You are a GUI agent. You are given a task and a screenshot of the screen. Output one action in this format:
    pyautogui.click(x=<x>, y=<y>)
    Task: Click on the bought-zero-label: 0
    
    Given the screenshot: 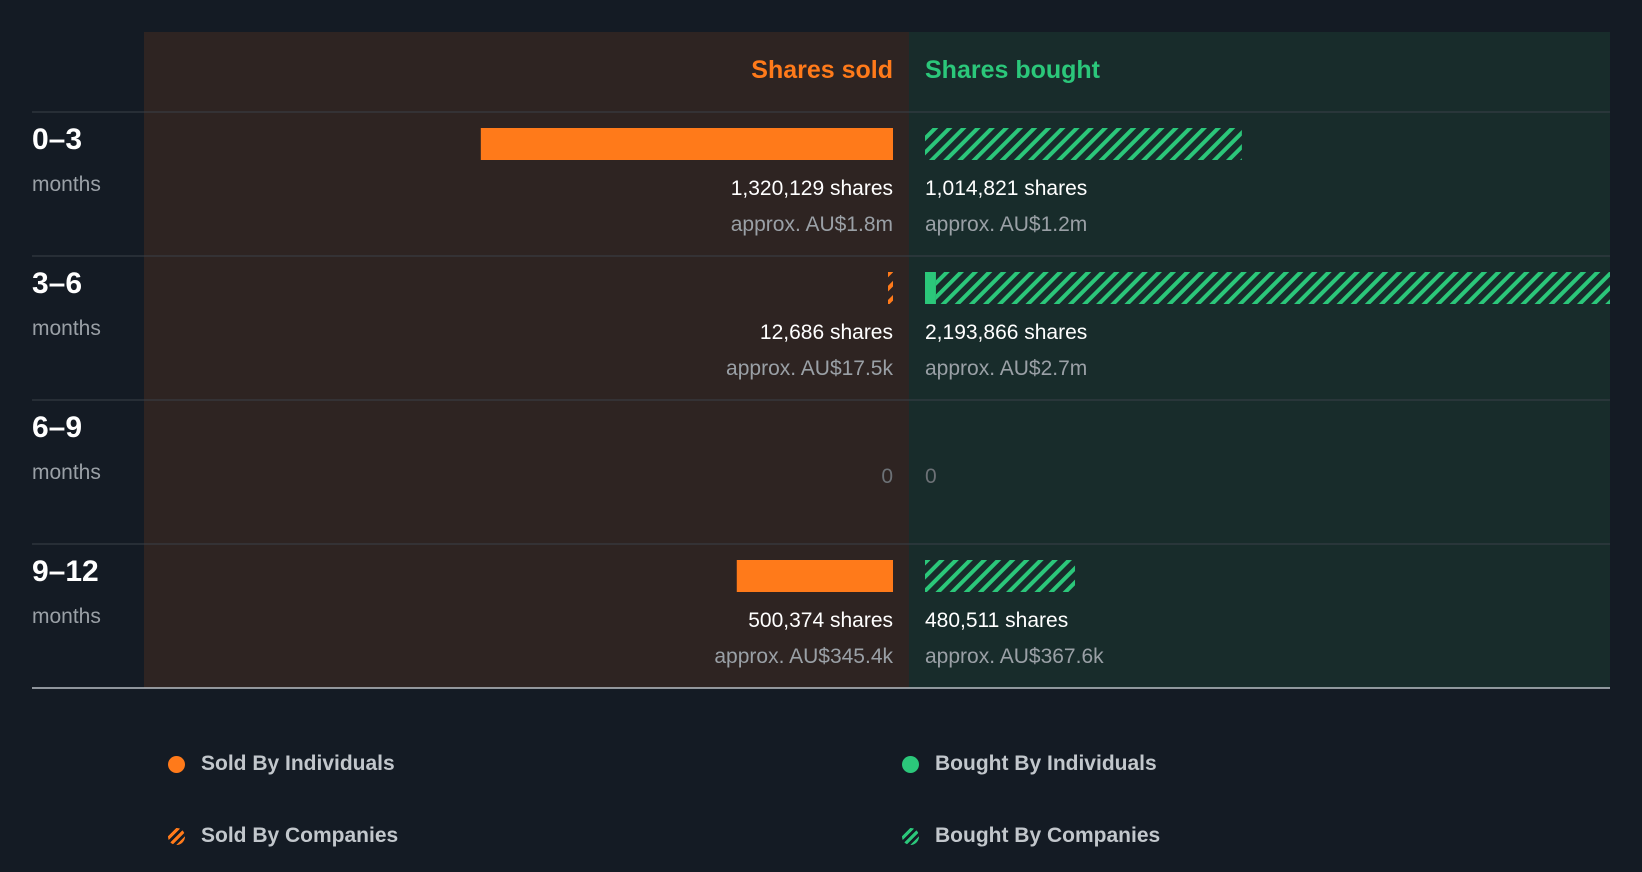 What is the action you would take?
    pyautogui.click(x=931, y=476)
    